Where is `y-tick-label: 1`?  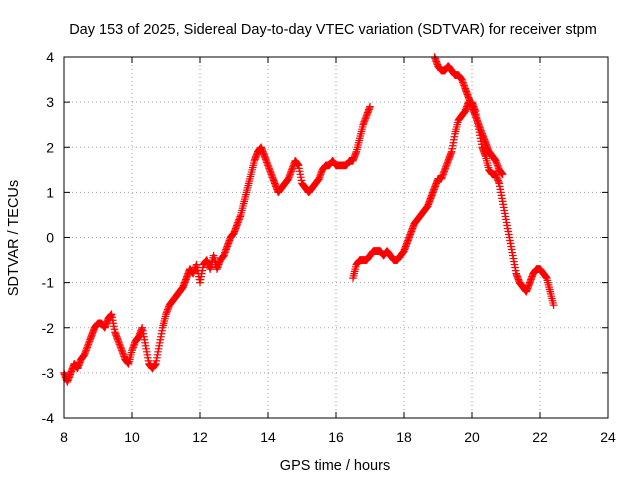 y-tick-label: 1 is located at coordinates (50, 192).